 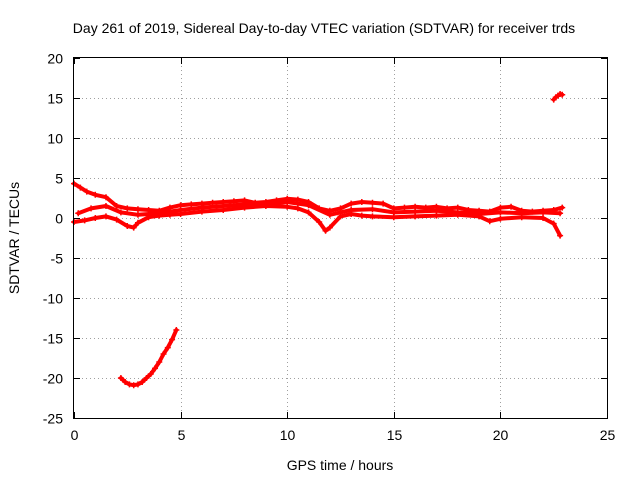 I want to click on y-tick-label: 10, so click(x=55, y=139).